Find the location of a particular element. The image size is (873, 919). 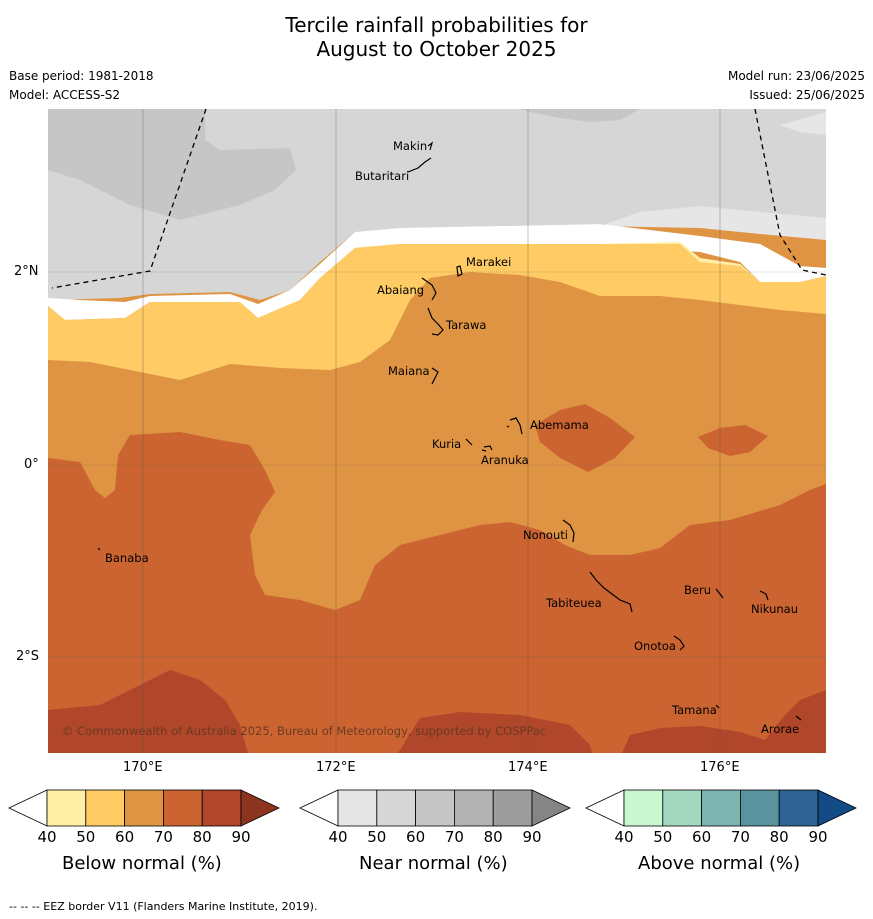

place-label: Beru is located at coordinates (697, 590).